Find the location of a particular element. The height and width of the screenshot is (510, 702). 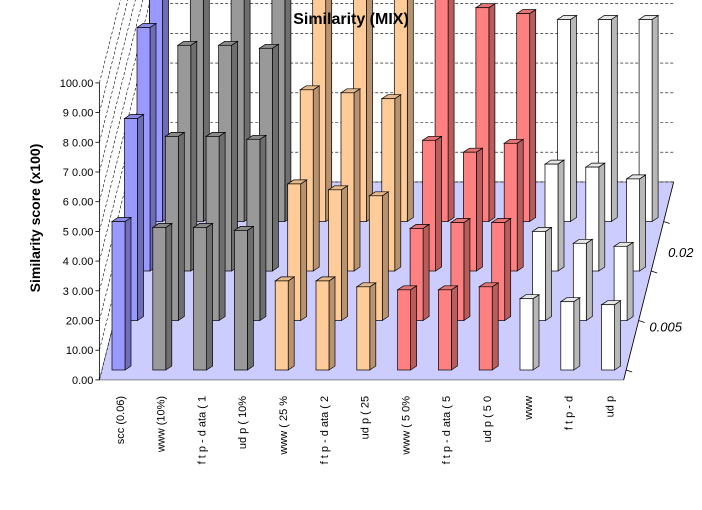

category-label: f t p - d ata ( 5 is located at coordinates (447, 430).